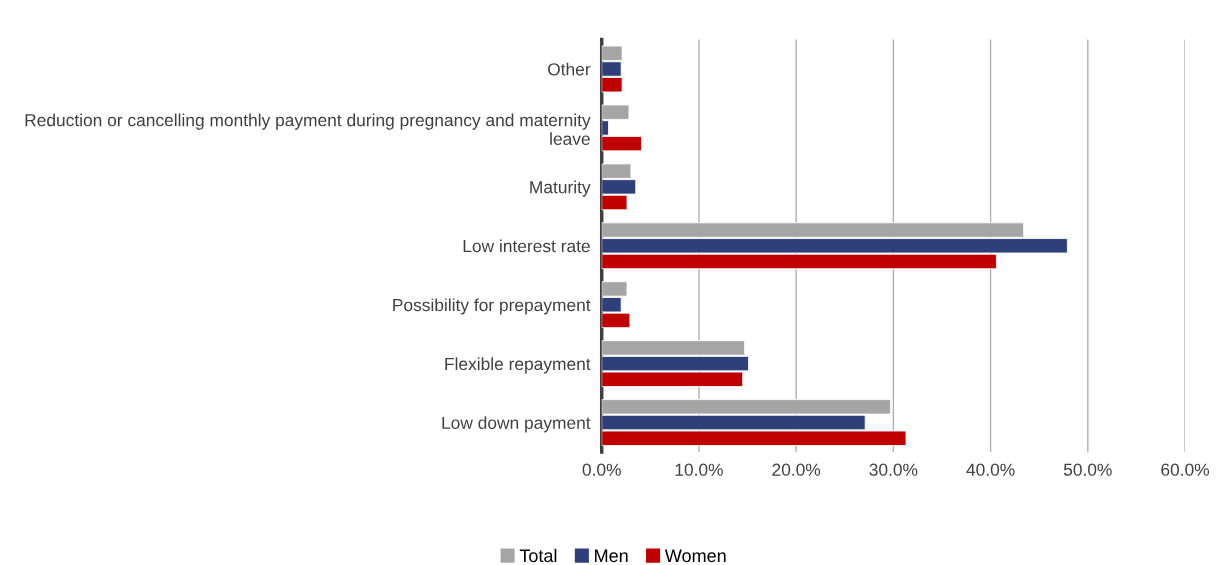 The image size is (1228, 565). I want to click on x-tick-label: 10.0%, so click(699, 469).